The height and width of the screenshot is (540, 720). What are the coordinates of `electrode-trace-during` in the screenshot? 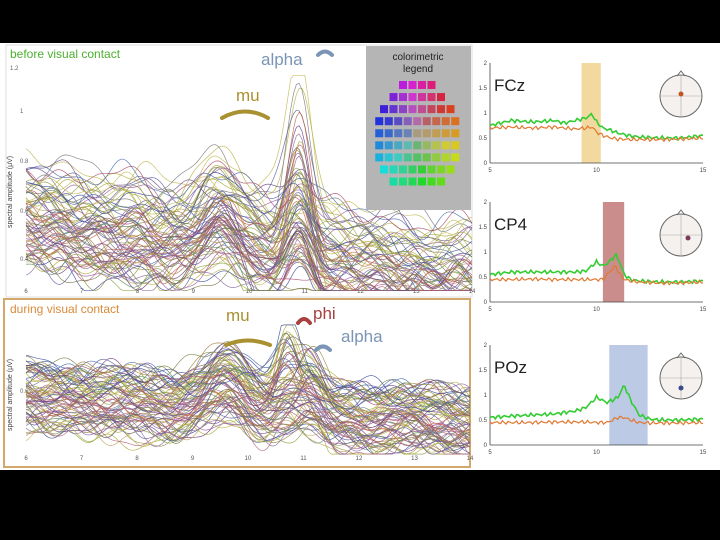 It's located at (596, 404).